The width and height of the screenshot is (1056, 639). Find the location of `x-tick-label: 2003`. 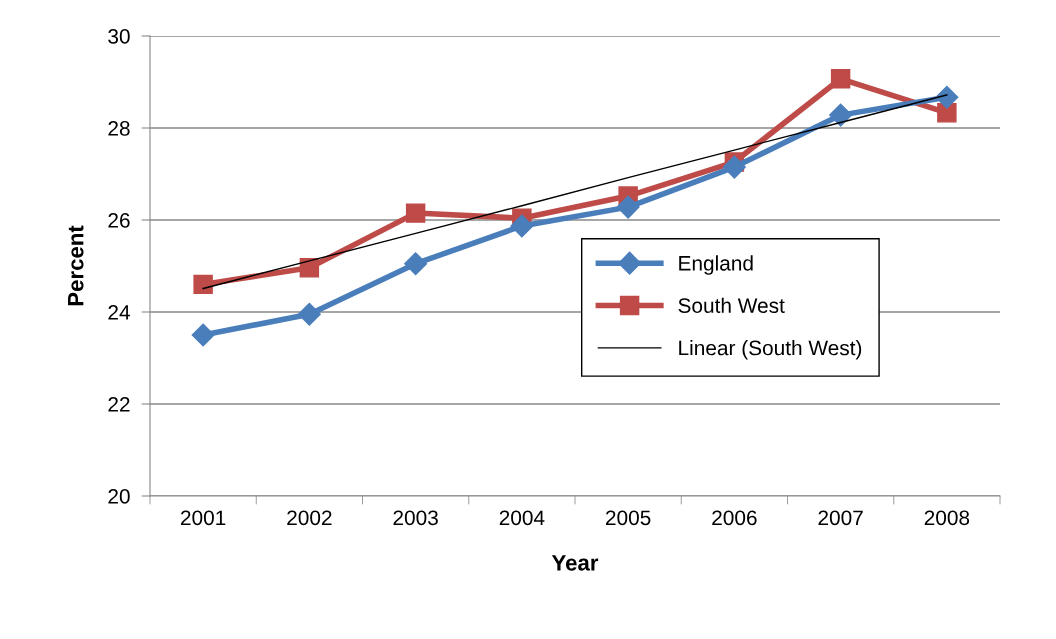

x-tick-label: 2003 is located at coordinates (415, 518).